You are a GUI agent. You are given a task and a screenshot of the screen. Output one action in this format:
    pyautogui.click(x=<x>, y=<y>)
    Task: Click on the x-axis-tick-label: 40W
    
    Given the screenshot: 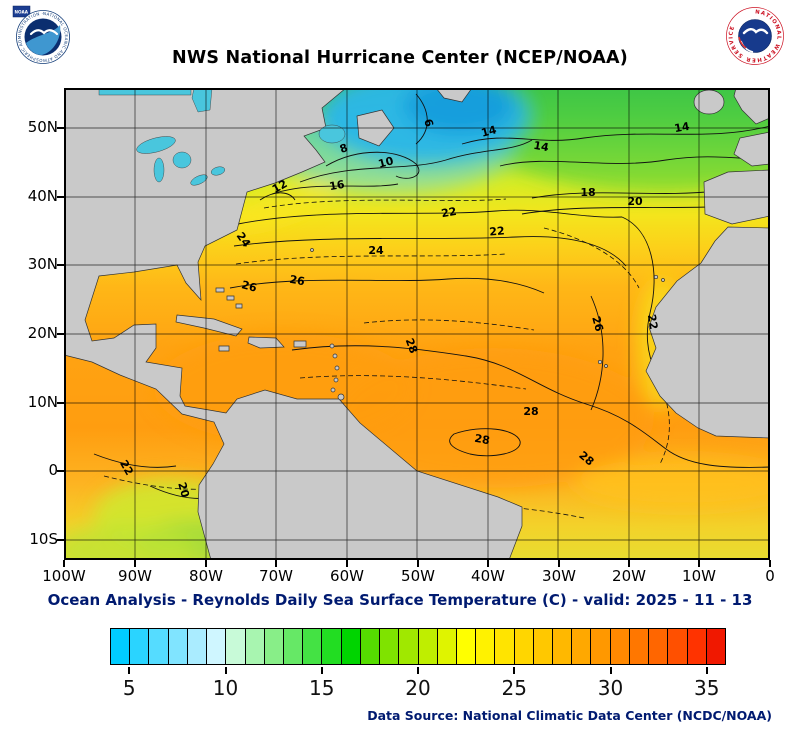 What is the action you would take?
    pyautogui.click(x=488, y=576)
    